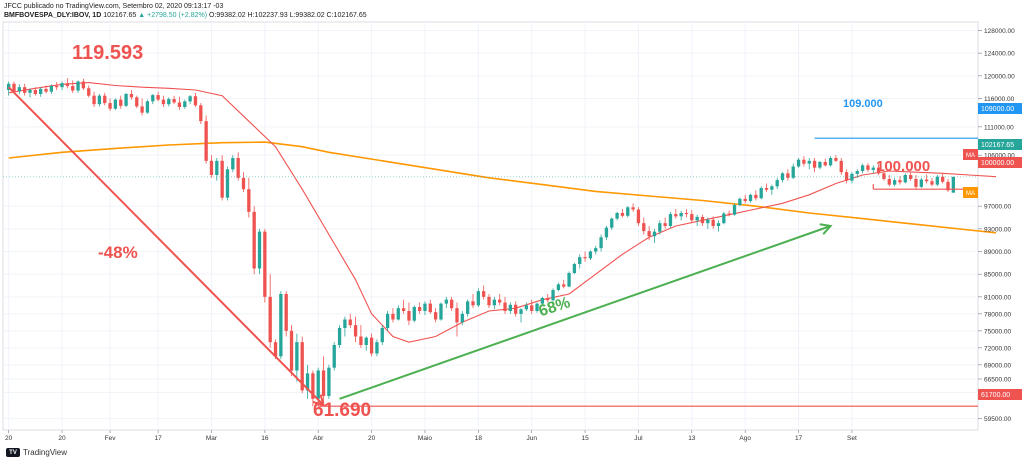 The image size is (1024, 464). What do you see at coordinates (1000, 144) in the screenshot?
I see `tag-last-bg` at bounding box center [1000, 144].